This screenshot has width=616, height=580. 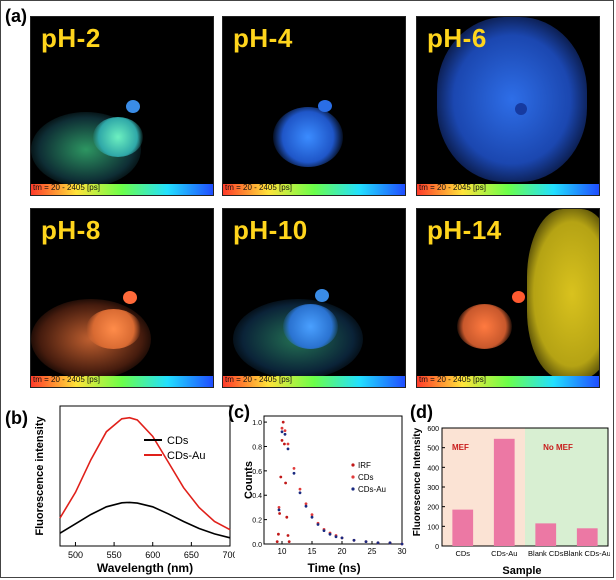 I want to click on category-label: Blank CDs, so click(x=546, y=553).